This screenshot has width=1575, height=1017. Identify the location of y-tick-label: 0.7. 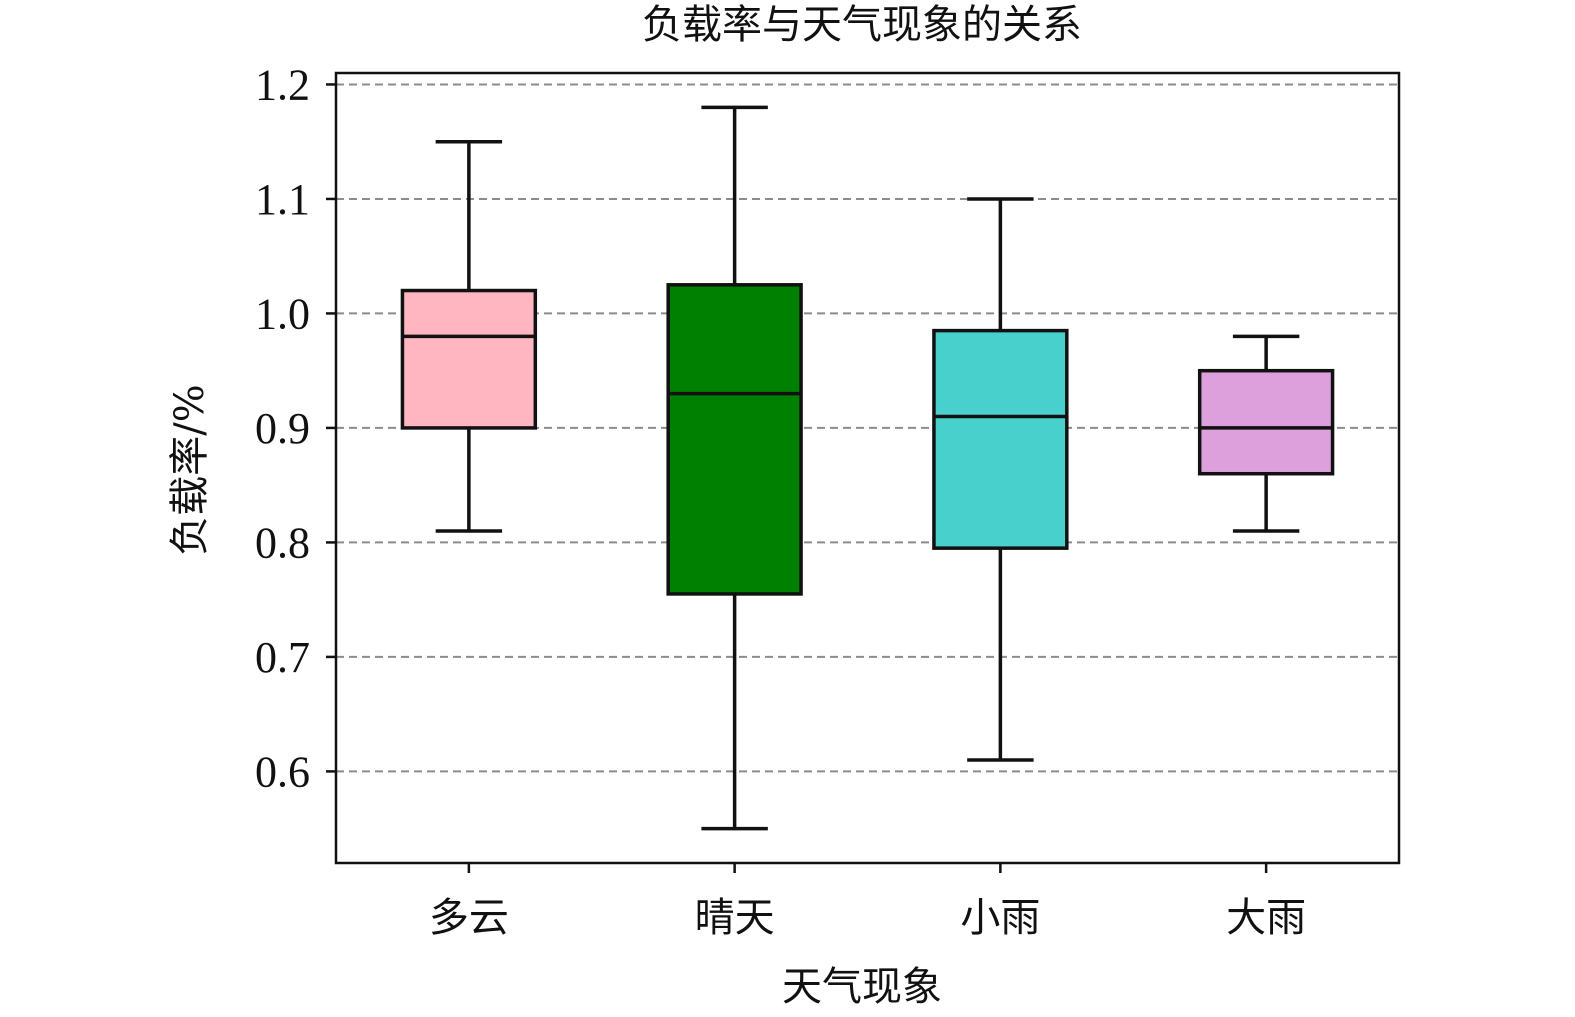
(282, 657).